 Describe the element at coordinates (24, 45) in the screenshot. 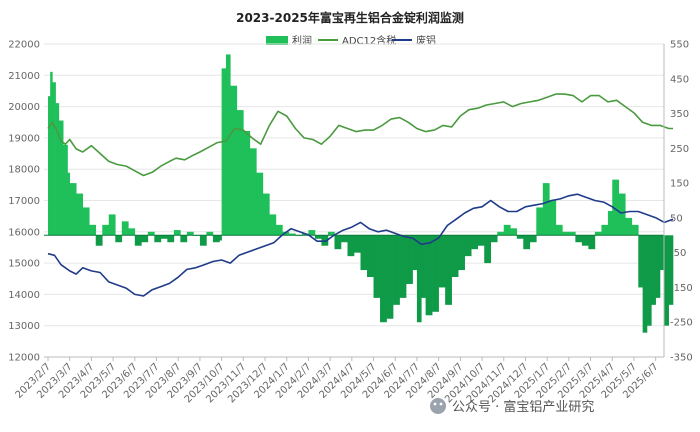

I see `left-axis-tick-label: 22000` at that location.